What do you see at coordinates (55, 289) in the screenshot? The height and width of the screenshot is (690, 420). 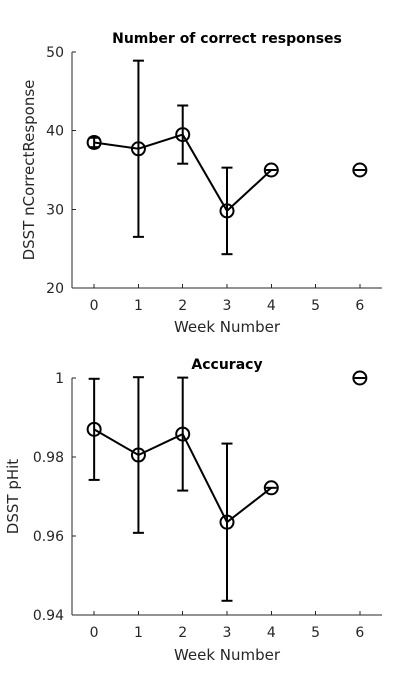 I see `y-tick-label: 20` at bounding box center [55, 289].